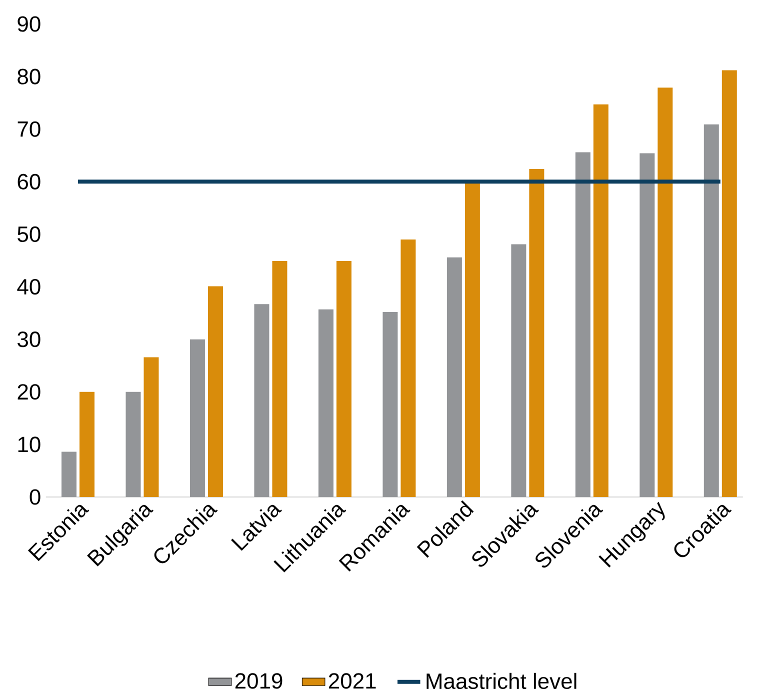 This screenshot has width=775, height=696. What do you see at coordinates (29, 444) in the screenshot?
I see `y-tick-label: 10` at bounding box center [29, 444].